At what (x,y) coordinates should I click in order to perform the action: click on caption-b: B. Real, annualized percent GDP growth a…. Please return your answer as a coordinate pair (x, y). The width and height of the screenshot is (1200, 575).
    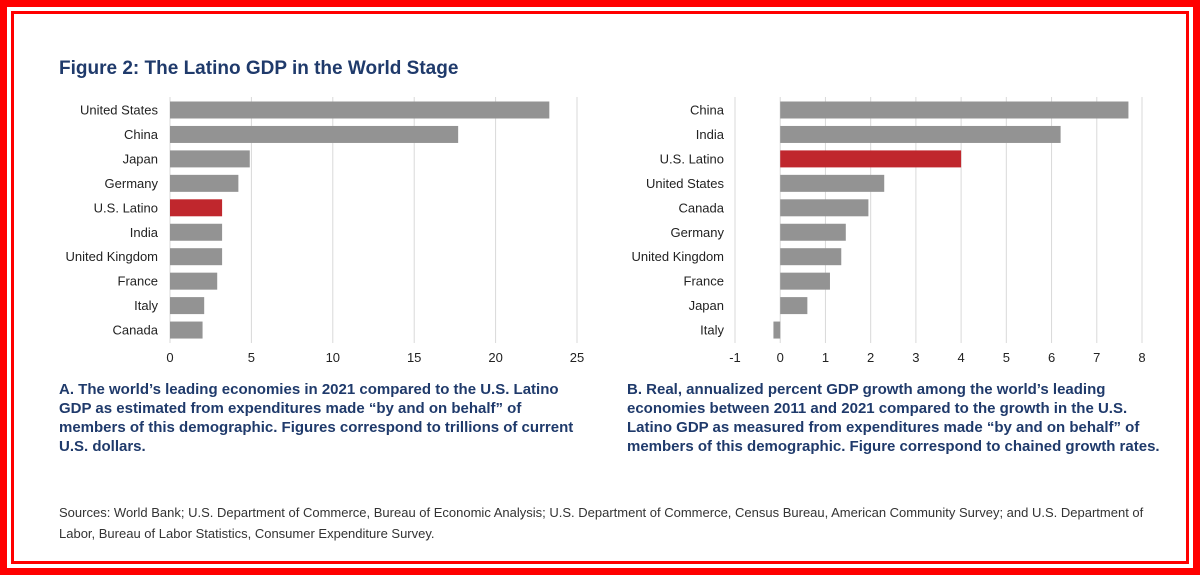
    Looking at the image, I should click on (893, 418).